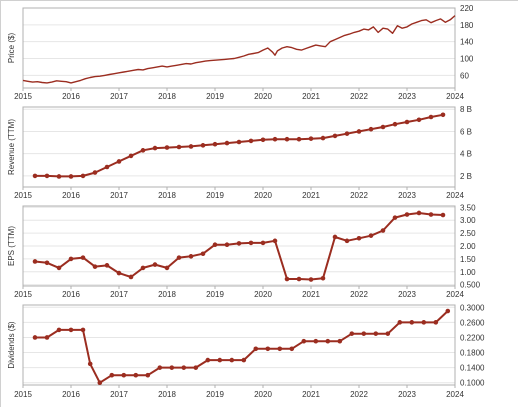 Image resolution: width=518 pixels, height=408 pixels. I want to click on price-xtick-label: 2017, so click(119, 96).